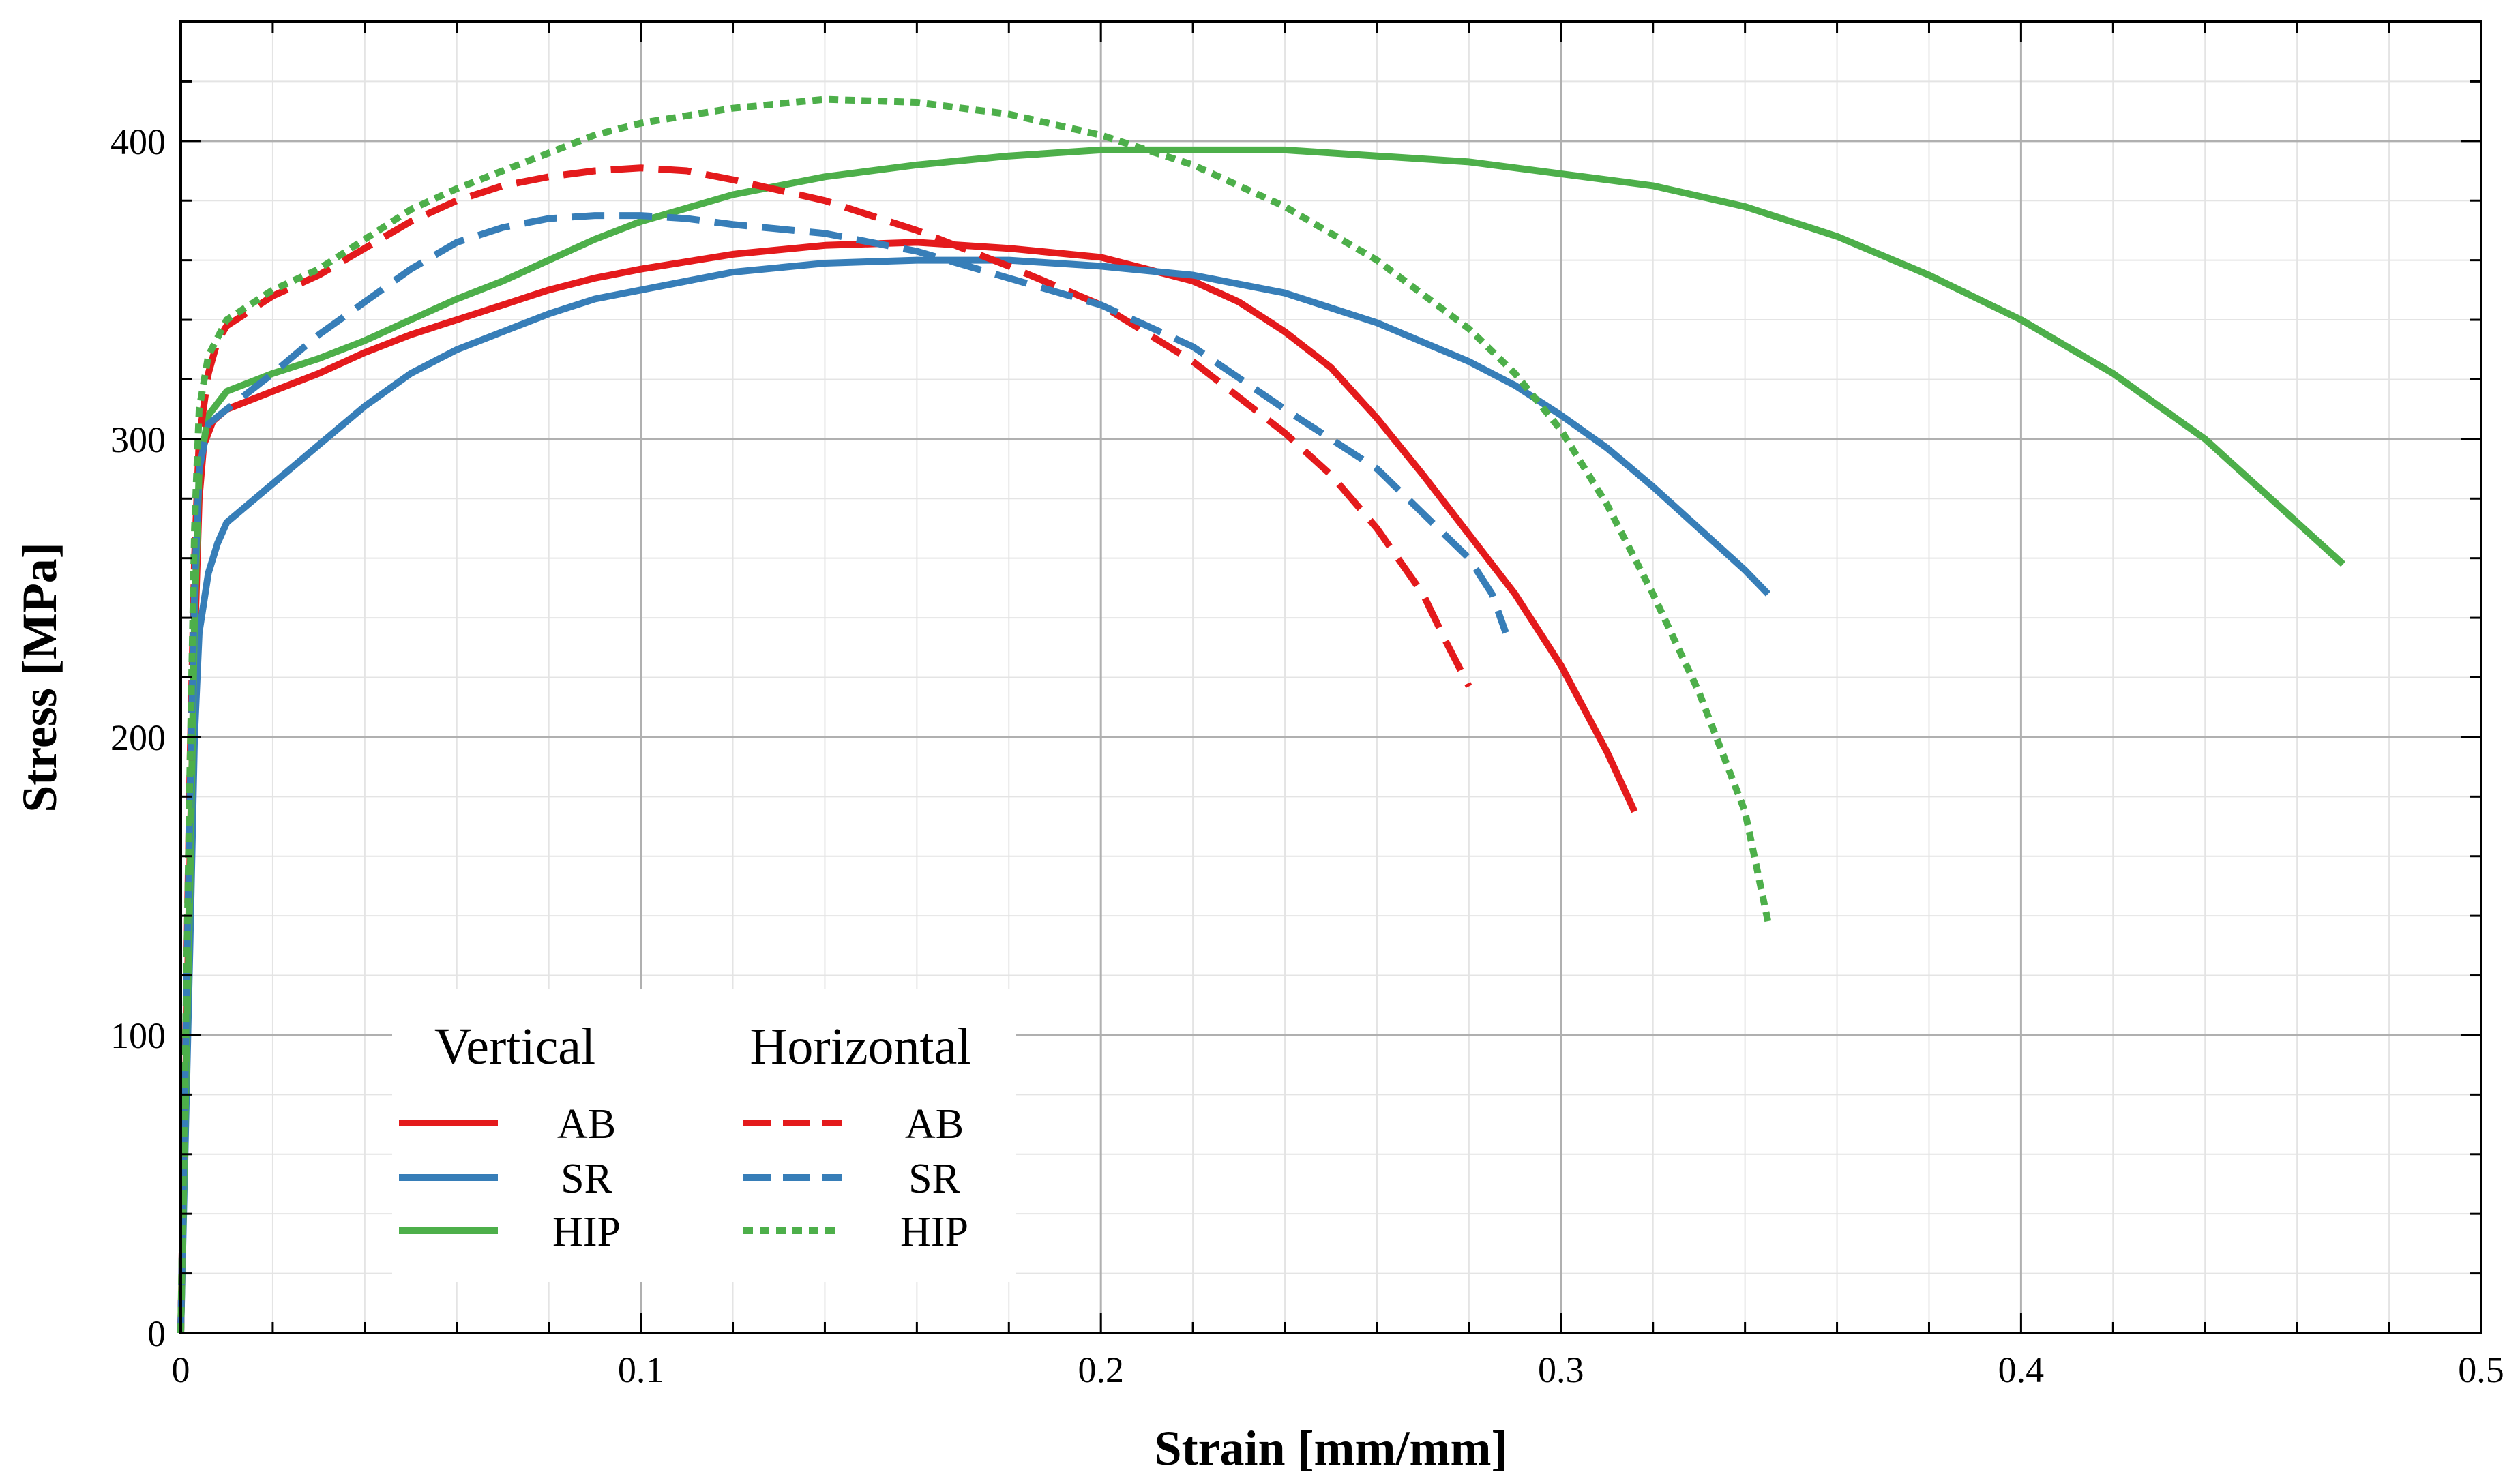  Describe the element at coordinates (181, 1370) in the screenshot. I see `x-tick-label: 0` at that location.